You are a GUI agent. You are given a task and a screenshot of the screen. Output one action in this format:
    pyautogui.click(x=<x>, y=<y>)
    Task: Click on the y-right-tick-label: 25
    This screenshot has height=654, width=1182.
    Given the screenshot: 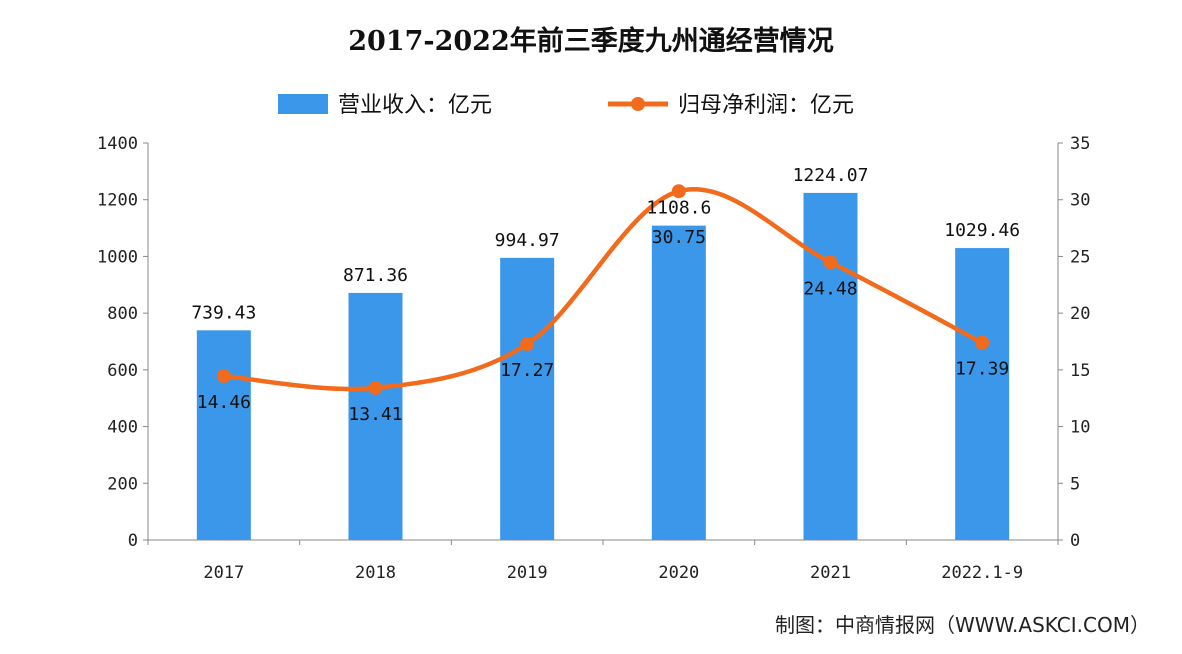 What is the action you would take?
    pyautogui.click(x=1080, y=257)
    